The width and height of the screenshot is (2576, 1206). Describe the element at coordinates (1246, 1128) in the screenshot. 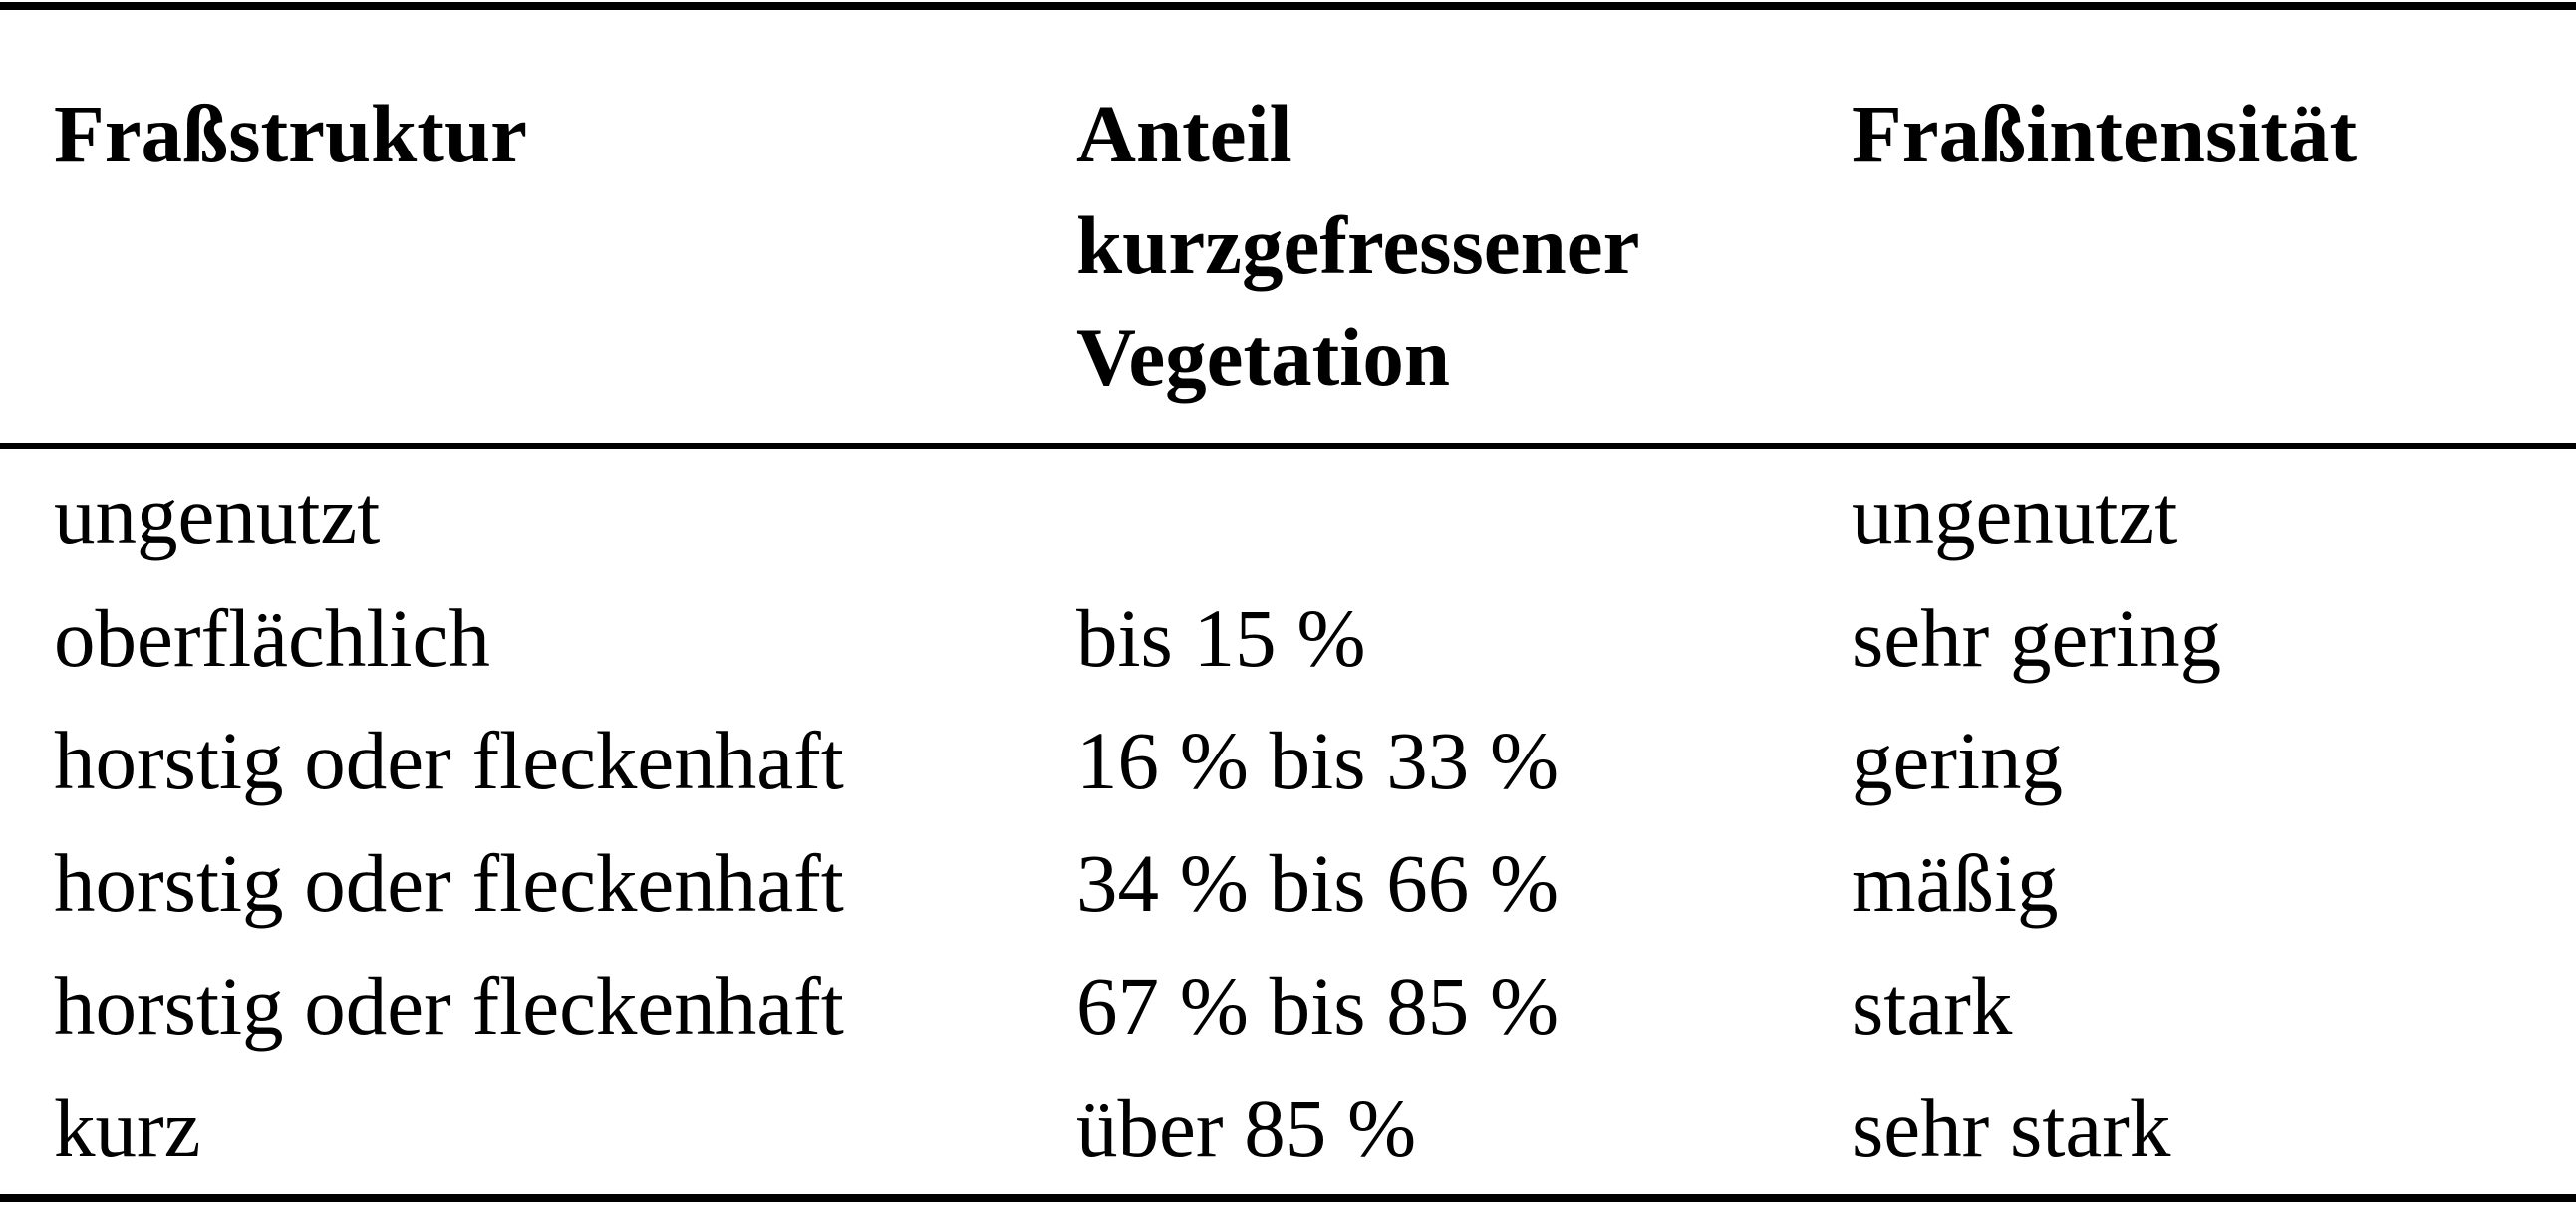

I see `table-cell: über 85 %` at that location.